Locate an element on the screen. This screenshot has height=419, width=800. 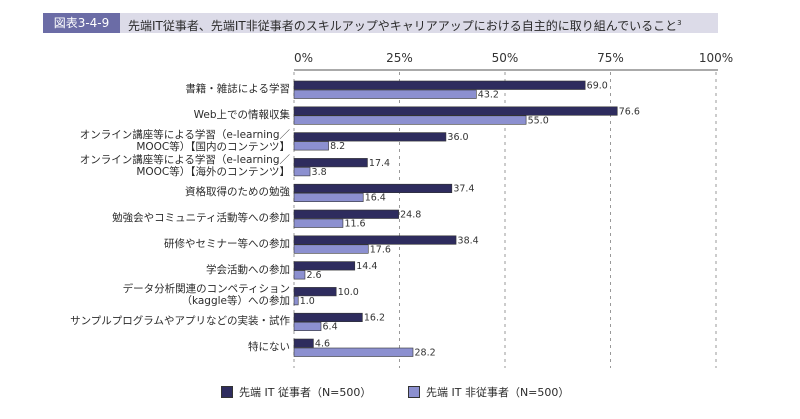
category-label-line: サンプルプログラムやアプリなどの実装・試作 is located at coordinates (180, 321).